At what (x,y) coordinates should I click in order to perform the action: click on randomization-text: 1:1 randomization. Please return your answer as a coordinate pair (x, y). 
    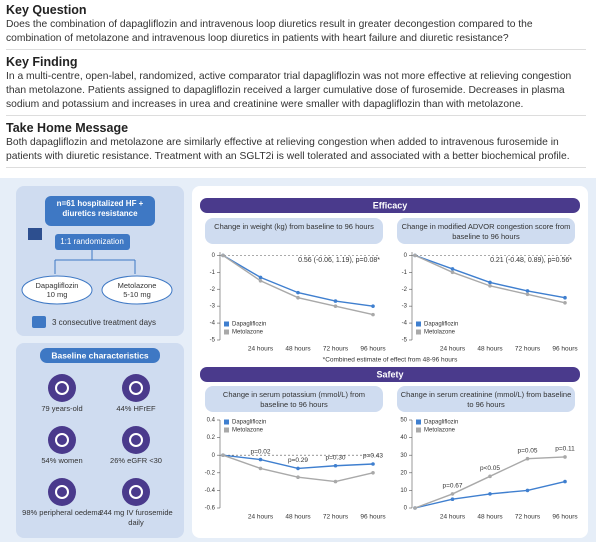
    Looking at the image, I should click on (92, 241).